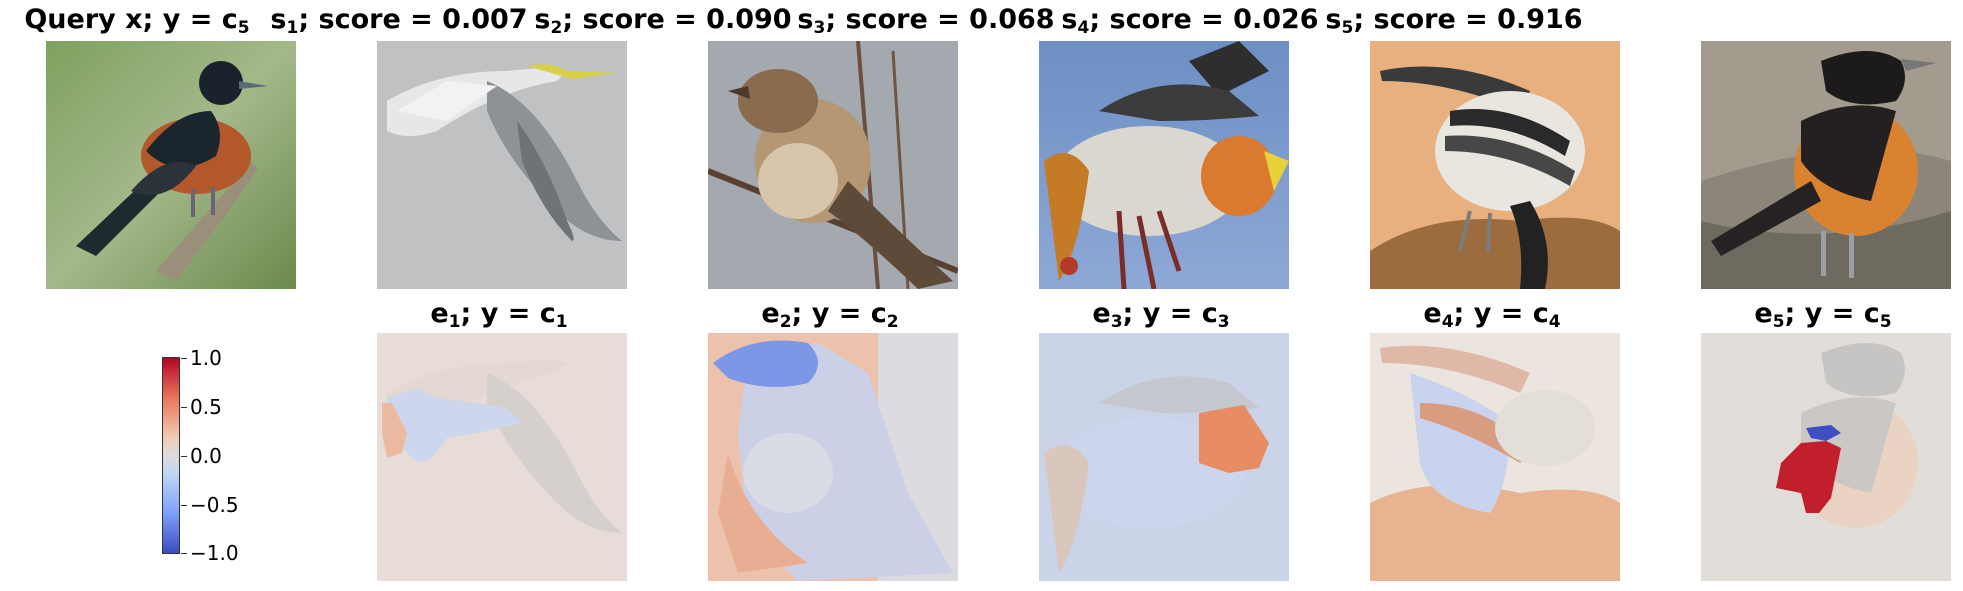 The image size is (1963, 591). I want to click on support-prefix-5: s, so click(1333, 19).